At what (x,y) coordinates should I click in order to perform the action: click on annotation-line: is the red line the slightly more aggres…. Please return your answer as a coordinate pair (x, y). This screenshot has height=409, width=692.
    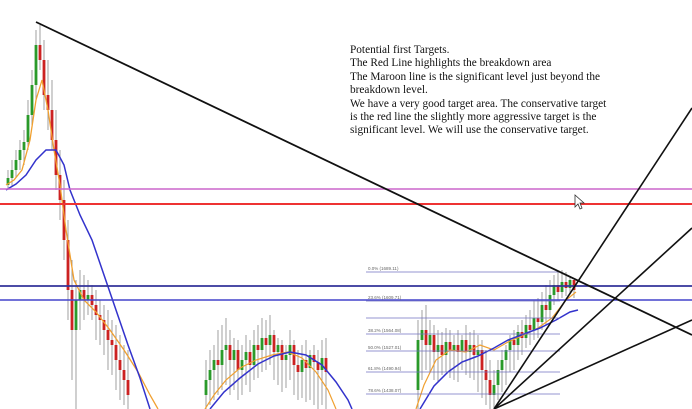
    Looking at the image, I should click on (473, 117).